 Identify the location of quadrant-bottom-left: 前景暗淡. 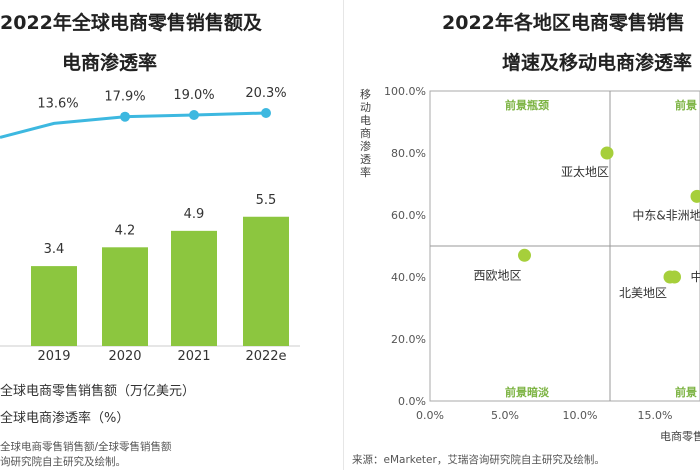
(527, 392).